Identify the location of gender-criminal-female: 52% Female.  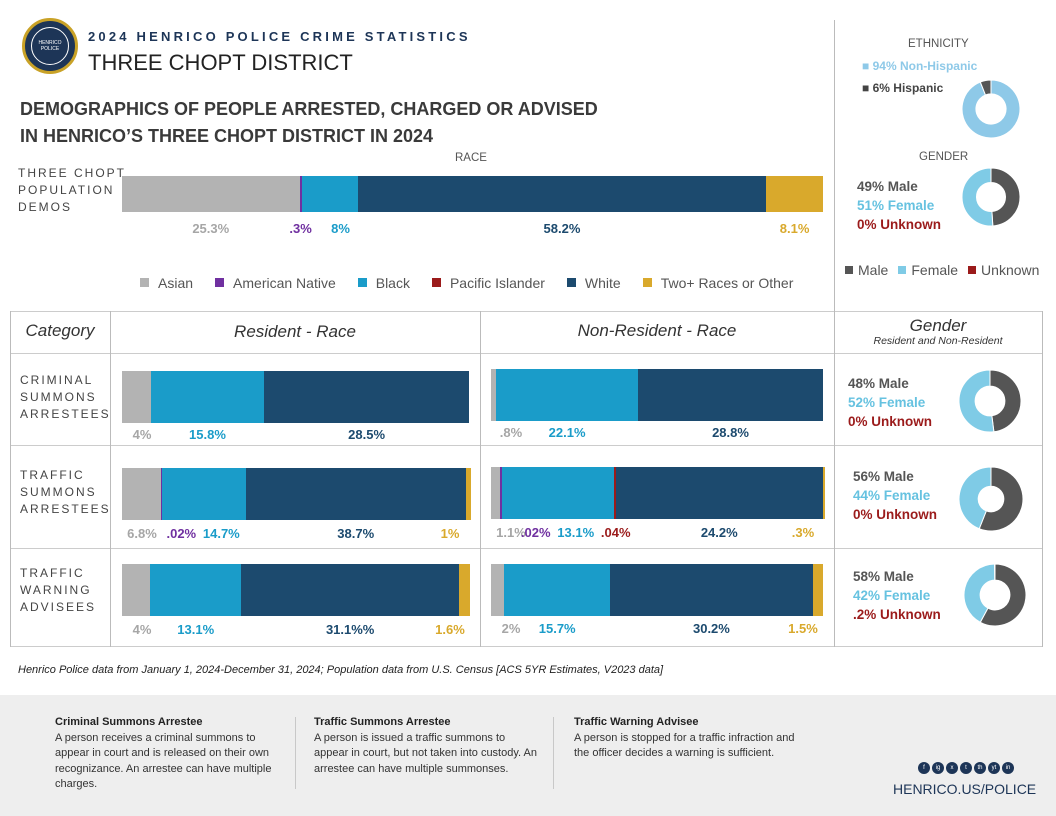
(887, 402).